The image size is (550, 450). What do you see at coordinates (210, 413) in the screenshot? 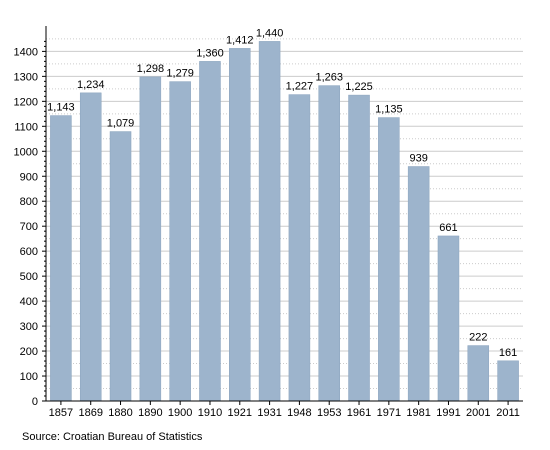
I see `x-tick-label-1910: 1910` at bounding box center [210, 413].